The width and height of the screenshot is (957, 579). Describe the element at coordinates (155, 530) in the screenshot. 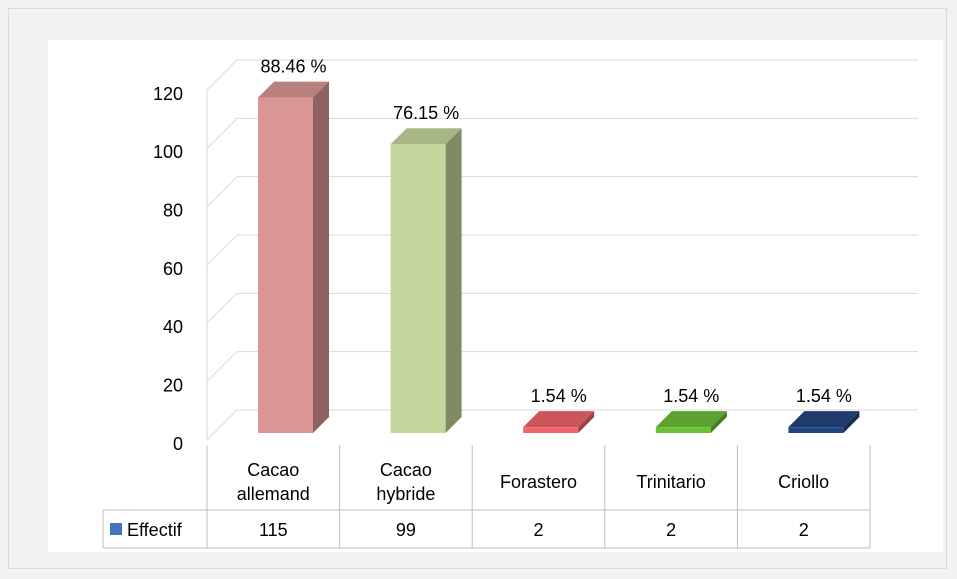

I see `legend-label: Effectif` at that location.